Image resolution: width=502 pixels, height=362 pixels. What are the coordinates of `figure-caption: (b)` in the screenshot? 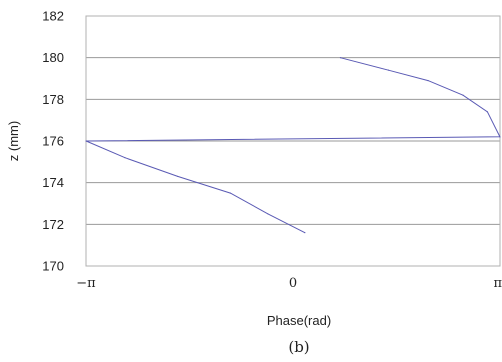 It's located at (298, 347).